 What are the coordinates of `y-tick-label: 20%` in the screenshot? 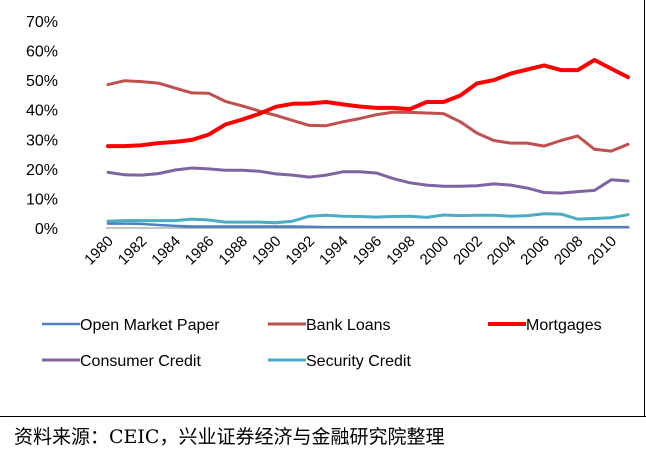 It's located at (42, 170).